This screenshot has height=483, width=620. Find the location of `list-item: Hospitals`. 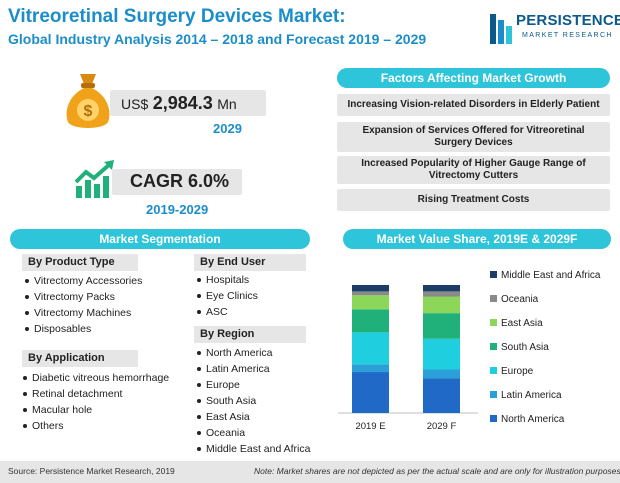

list-item: Hospitals is located at coordinates (227, 280).